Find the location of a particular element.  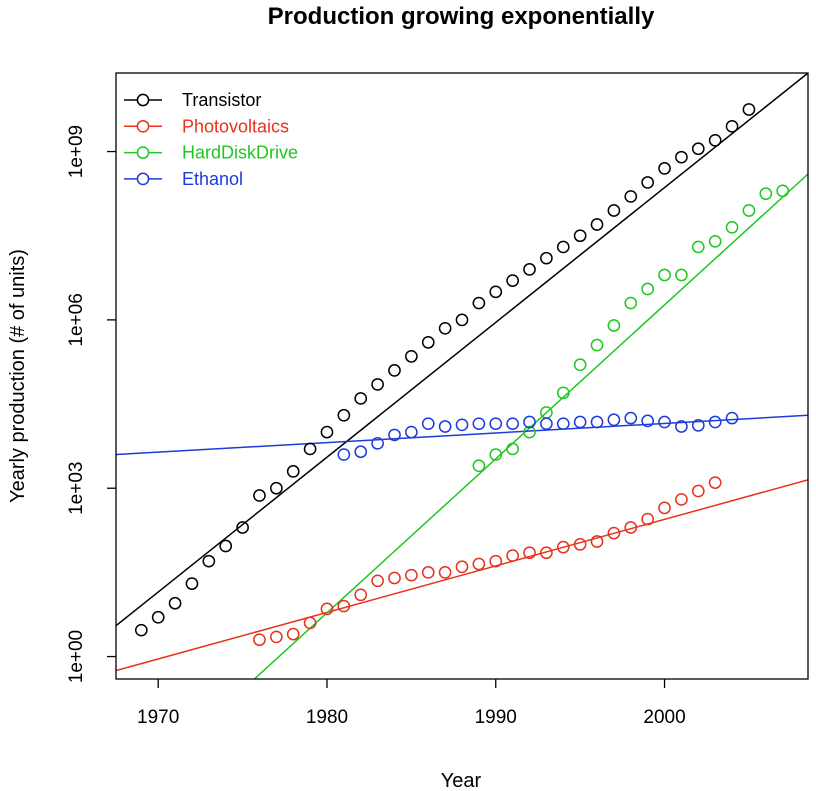

legend-item-photovoltaics: Photovoltaics is located at coordinates (206, 126).